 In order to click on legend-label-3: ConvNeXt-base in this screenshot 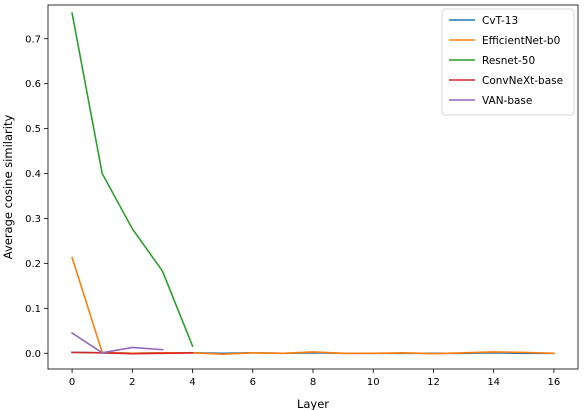, I will do `click(522, 81)`.